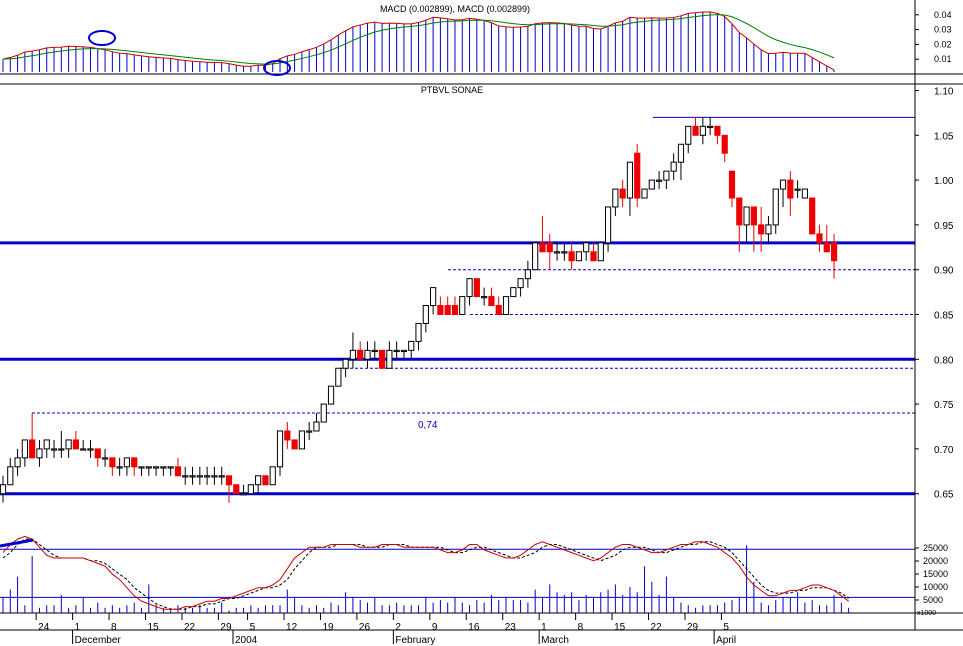 This screenshot has width=963, height=646. What do you see at coordinates (452, 90) in the screenshot?
I see `price-title: PTBVL SONAE` at bounding box center [452, 90].